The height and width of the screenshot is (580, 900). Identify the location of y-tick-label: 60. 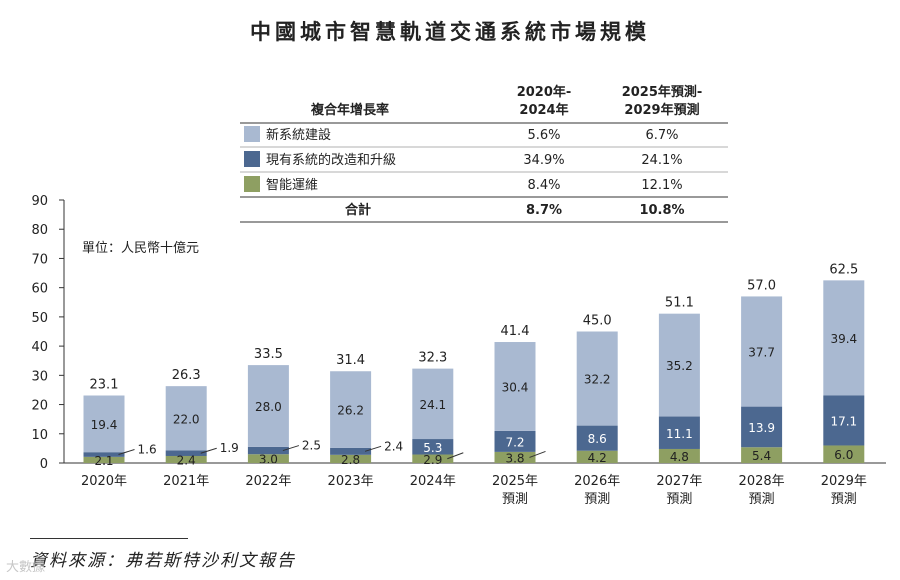
(39, 289).